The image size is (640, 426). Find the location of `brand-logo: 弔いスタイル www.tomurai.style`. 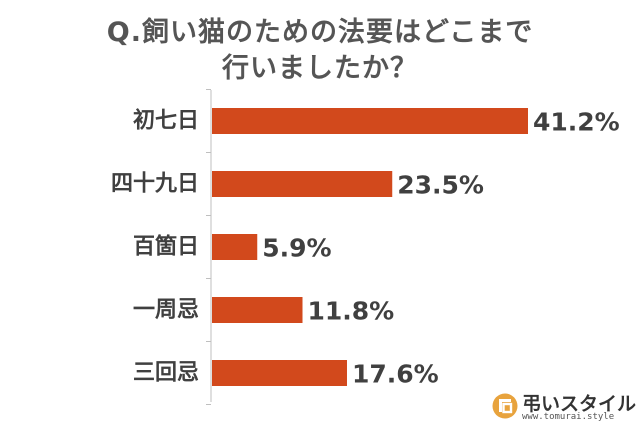

brand-logo: 弔いスタイル www.tomurai.style is located at coordinates (564, 407).